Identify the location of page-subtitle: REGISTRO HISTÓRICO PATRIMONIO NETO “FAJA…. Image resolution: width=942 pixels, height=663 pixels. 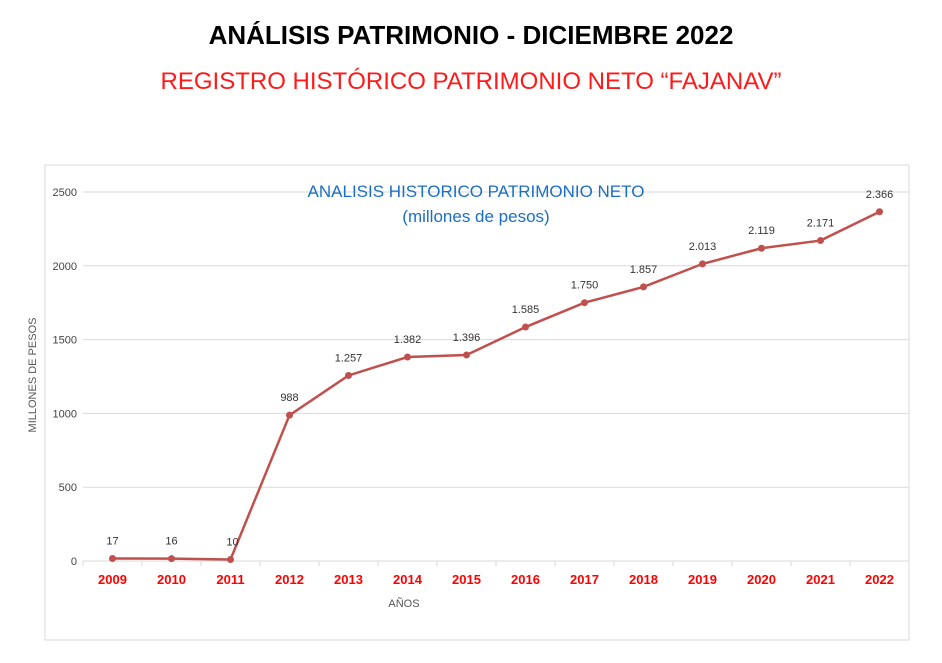
(471, 81).